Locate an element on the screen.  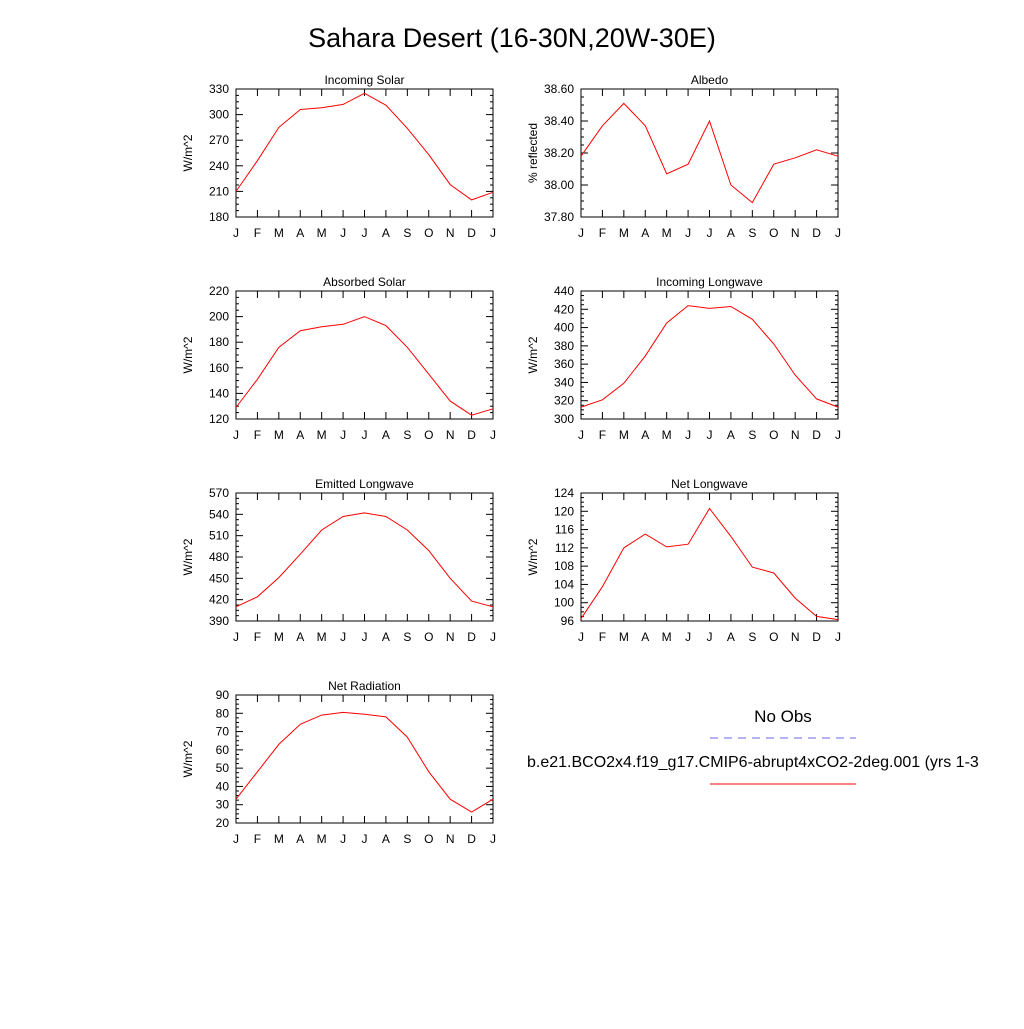
y-tick-label: 160 is located at coordinates (219, 368).